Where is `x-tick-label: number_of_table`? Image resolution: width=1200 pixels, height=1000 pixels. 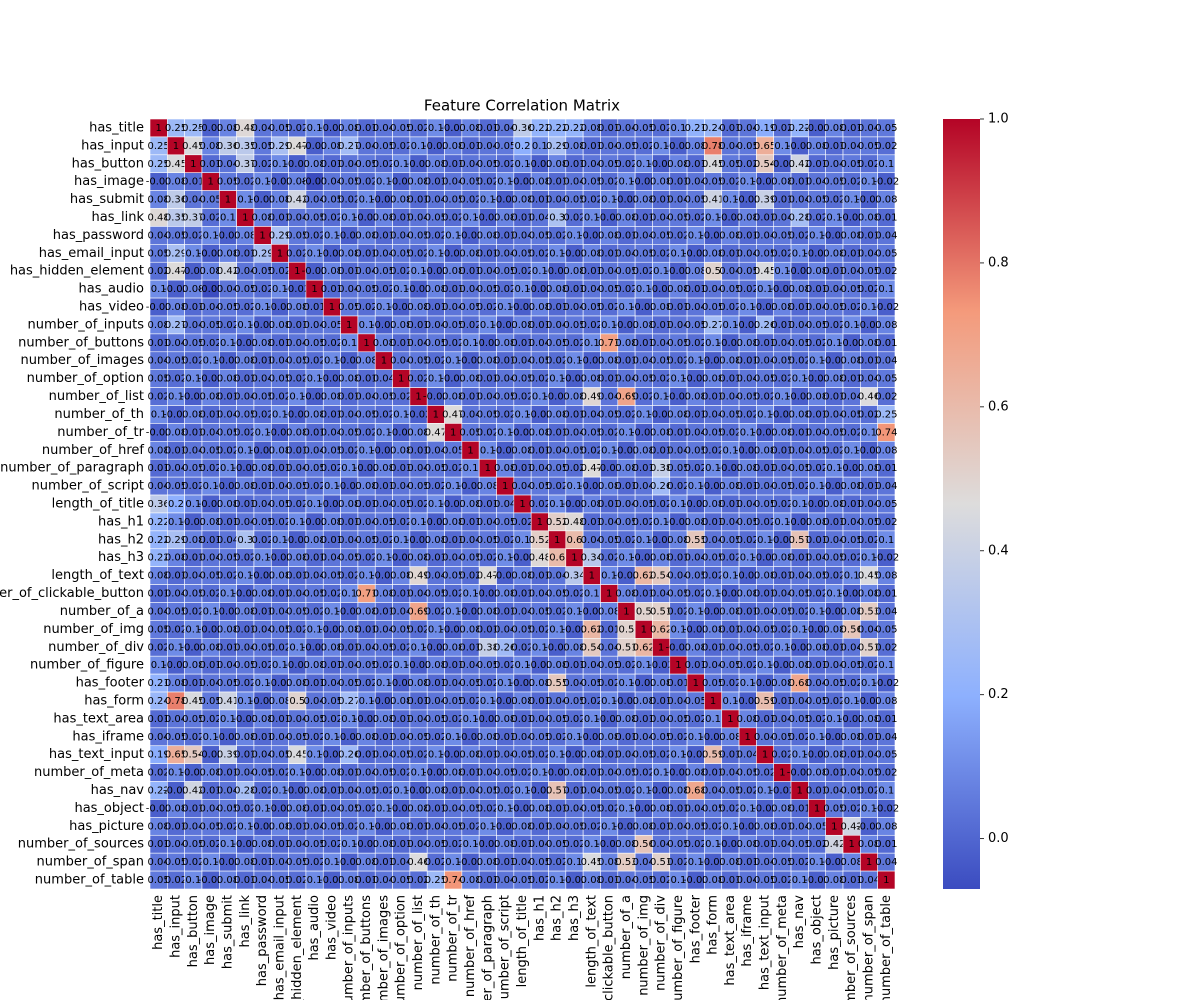
x-tick-label: number_of_table is located at coordinates (886, 947).